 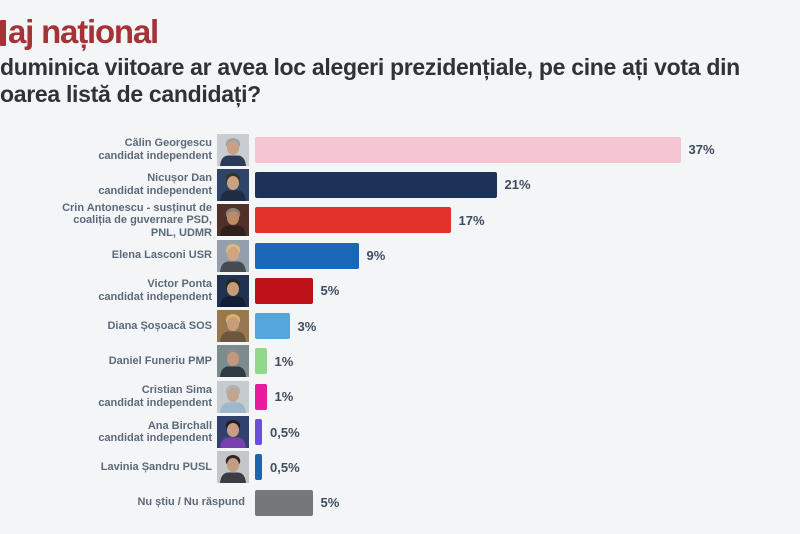 What do you see at coordinates (400, 467) in the screenshot?
I see `chart-row: Lavinia Șandru PUSL 0,5%` at bounding box center [400, 467].